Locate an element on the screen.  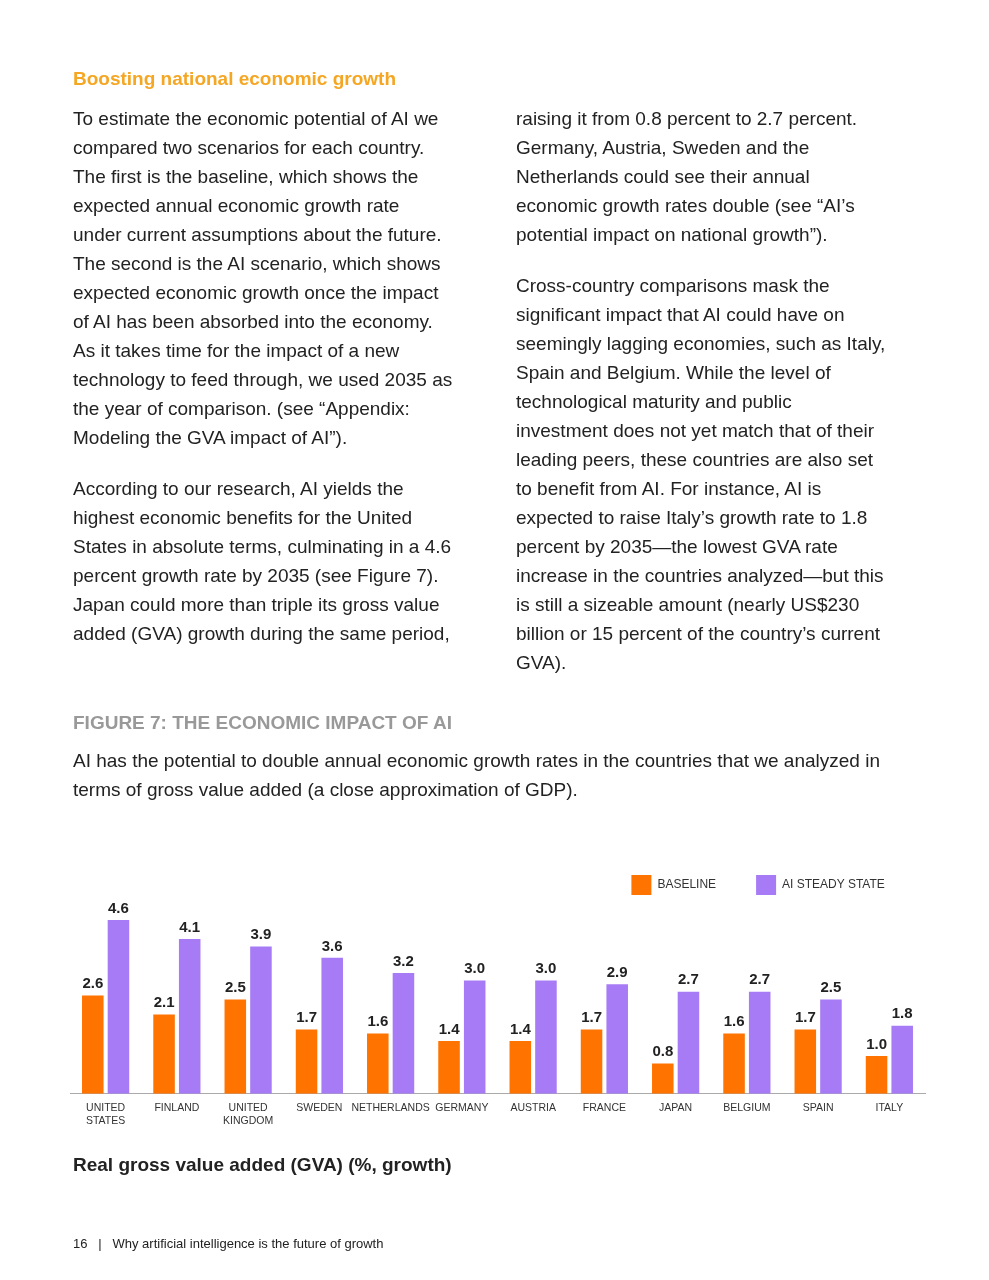
x-tick-label: ITALY is located at coordinates (889, 1106).